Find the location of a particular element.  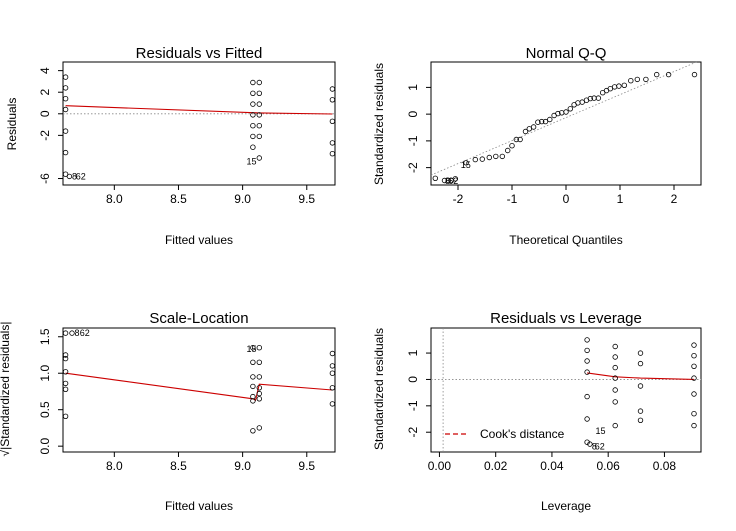

qq-x-axis: -2 -1 0 1 2 is located at coordinates (565, 195).